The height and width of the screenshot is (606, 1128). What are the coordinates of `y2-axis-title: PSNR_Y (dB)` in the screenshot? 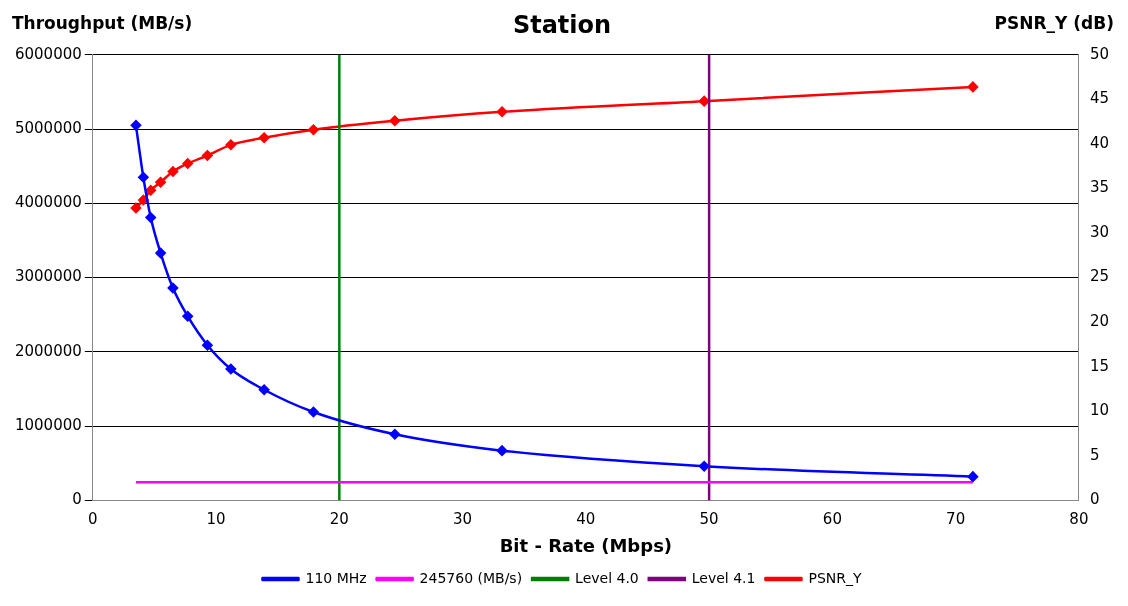 It's located at (1054, 22).